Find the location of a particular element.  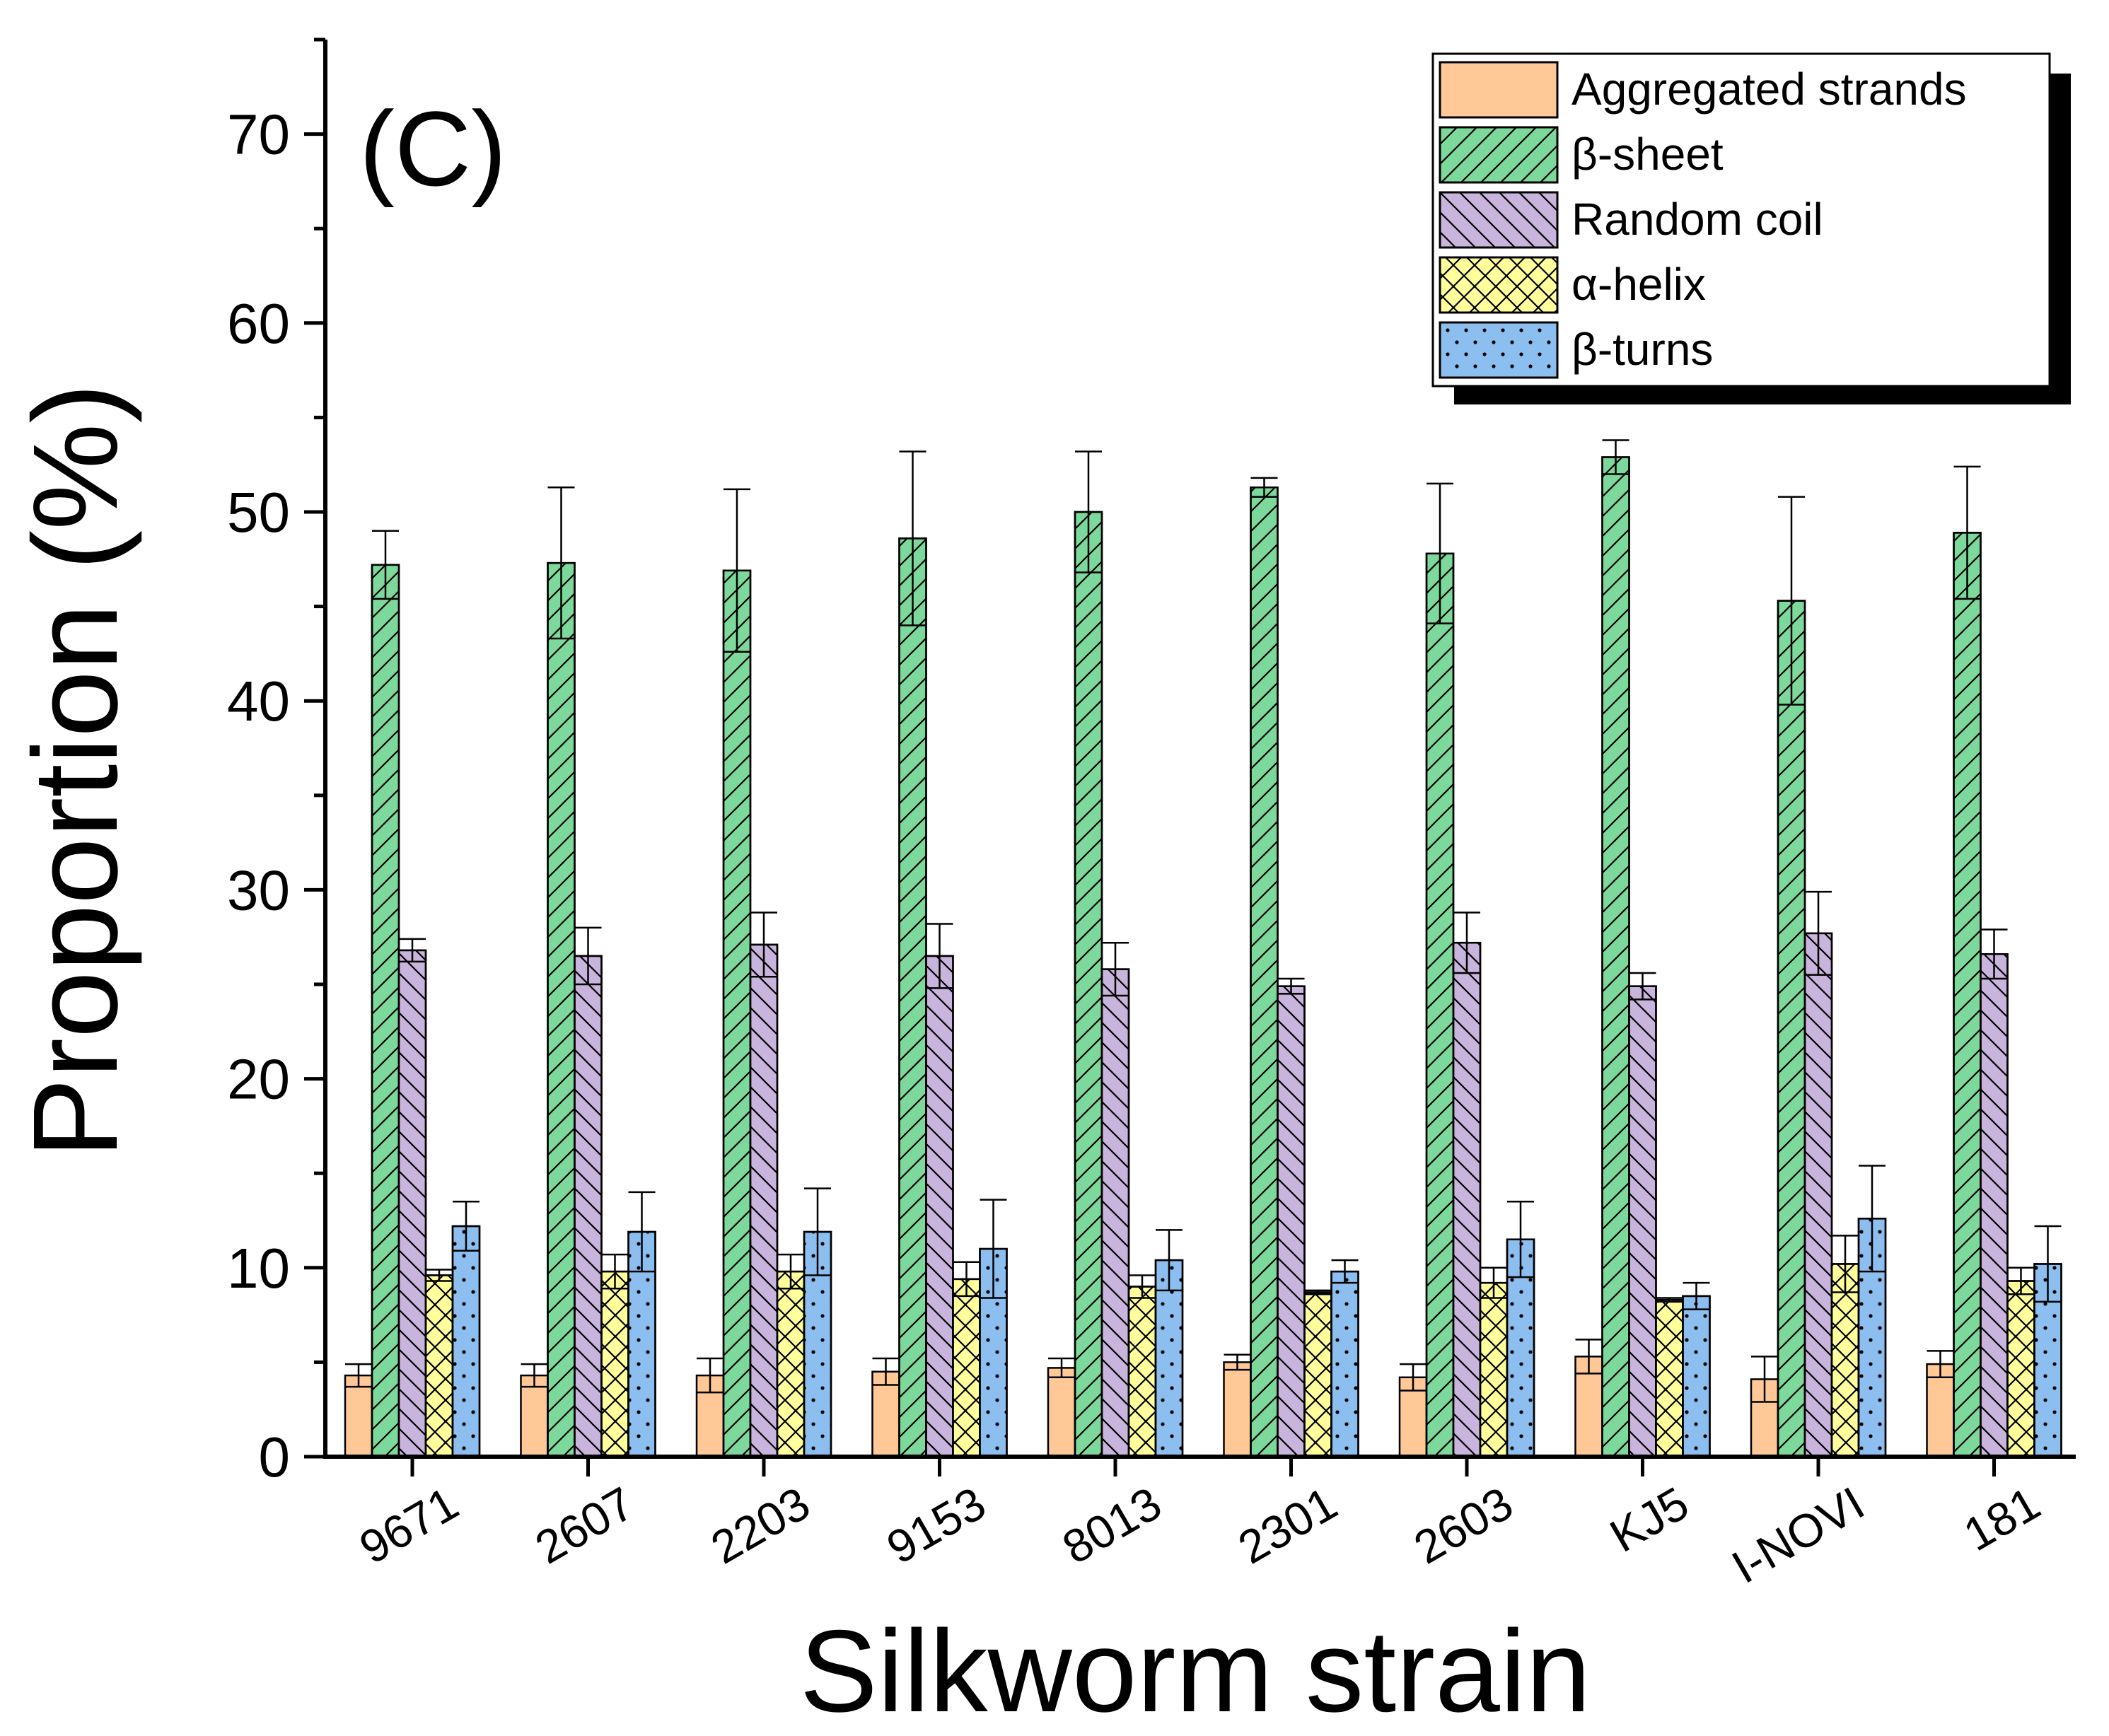

legend-label-turns: β-turns is located at coordinates (1642, 349).